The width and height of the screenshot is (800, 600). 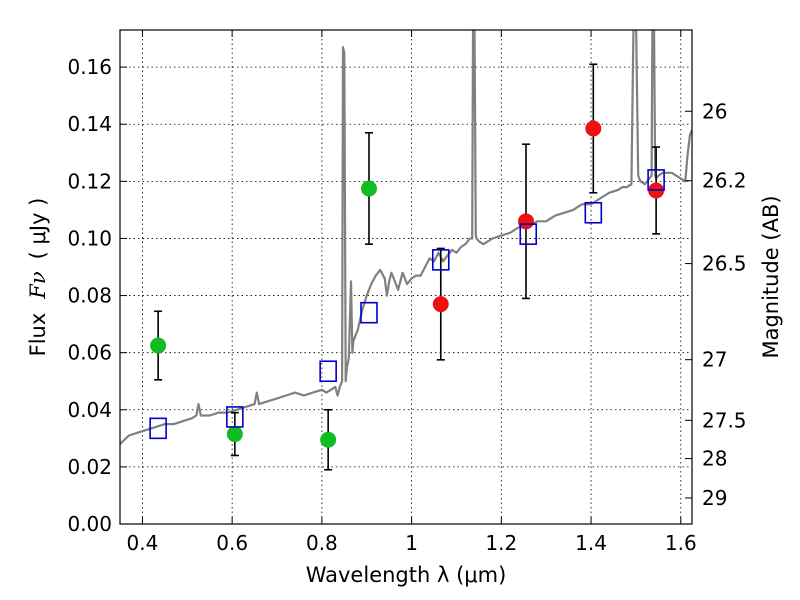 I want to click on y2-axis-label: Magnitude (AB), so click(x=771, y=276).